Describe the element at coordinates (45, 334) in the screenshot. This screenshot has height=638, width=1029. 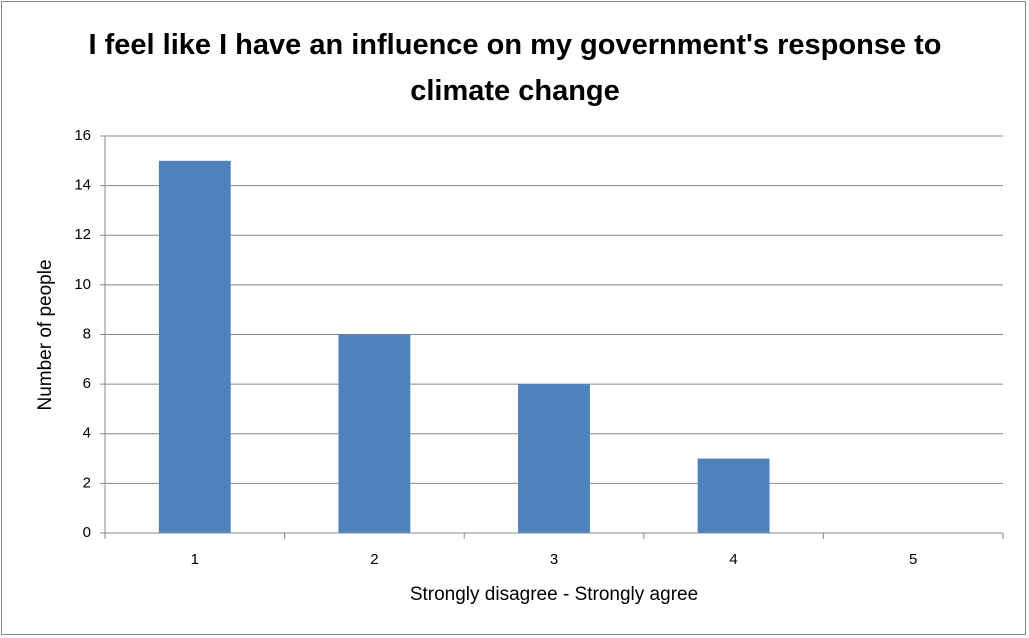
I see `y-axis-title: Number of people` at that location.